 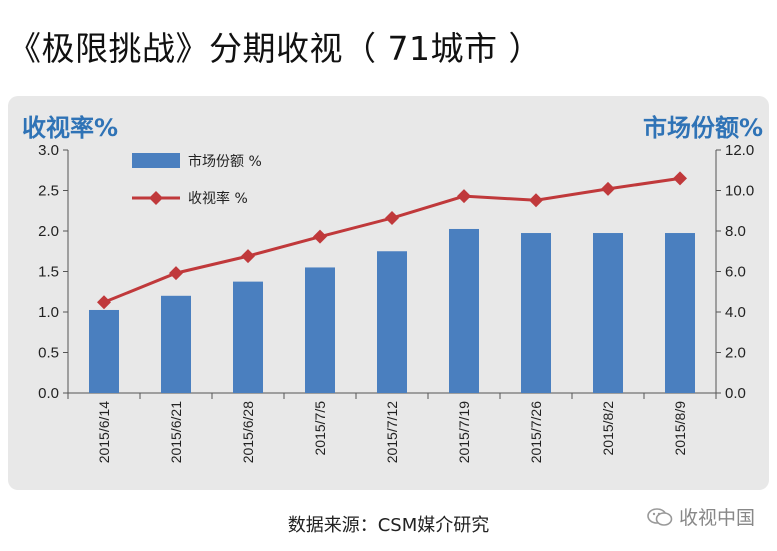 What do you see at coordinates (536, 432) in the screenshot?
I see `x-tick-label: 2015/7/26` at bounding box center [536, 432].